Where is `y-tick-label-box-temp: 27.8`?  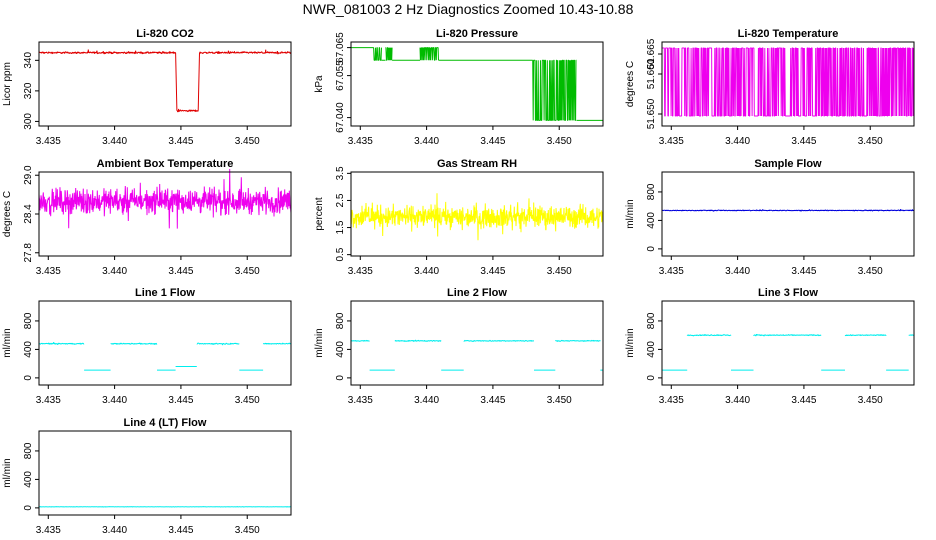
y-tick-label-box-temp: 27.8 is located at coordinates (28, 253).